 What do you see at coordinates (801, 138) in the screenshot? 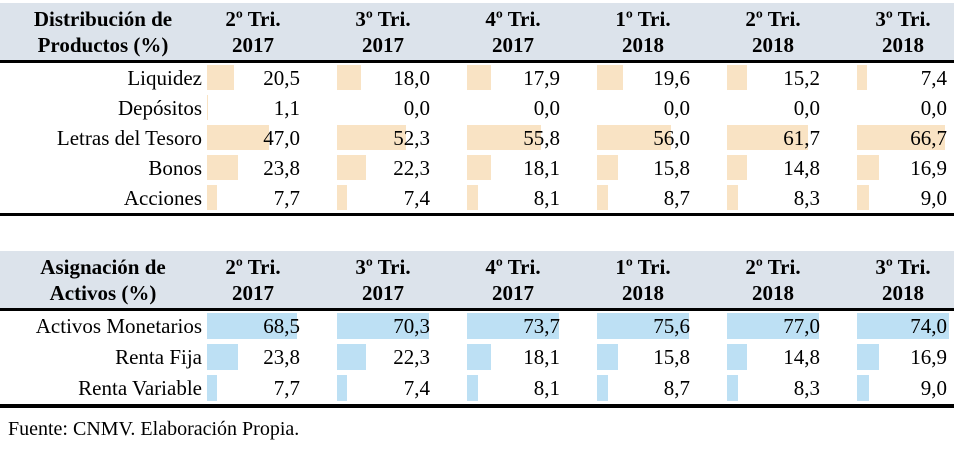
I see `cell-value: 61,7` at bounding box center [801, 138].